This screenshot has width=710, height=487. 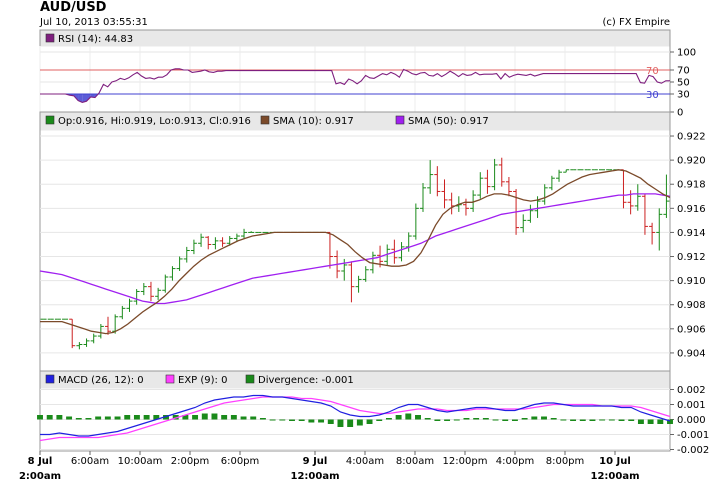 What do you see at coordinates (683, 71) in the screenshot?
I see `rsi-tick-label: 70` at bounding box center [683, 71].